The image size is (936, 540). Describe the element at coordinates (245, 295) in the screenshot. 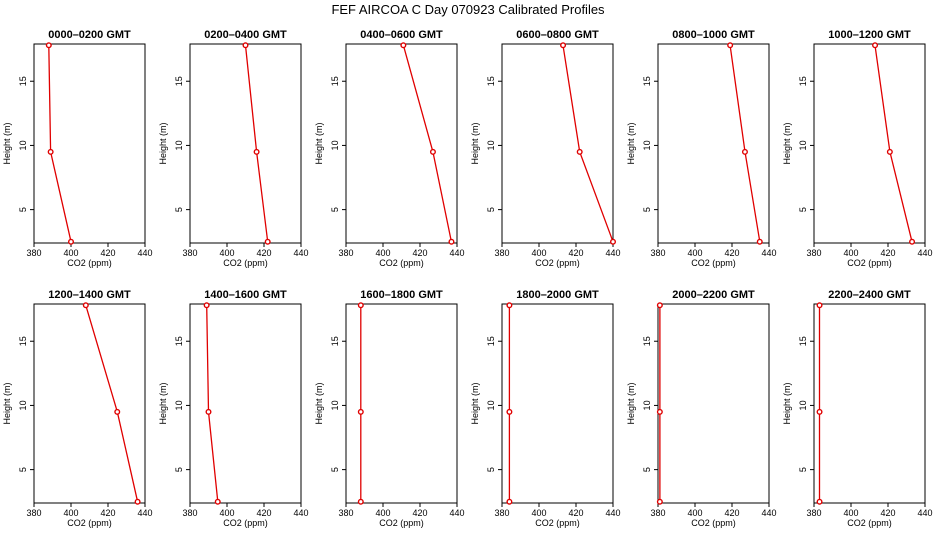

I see `panel-title: 1400–1600 GMT` at that location.